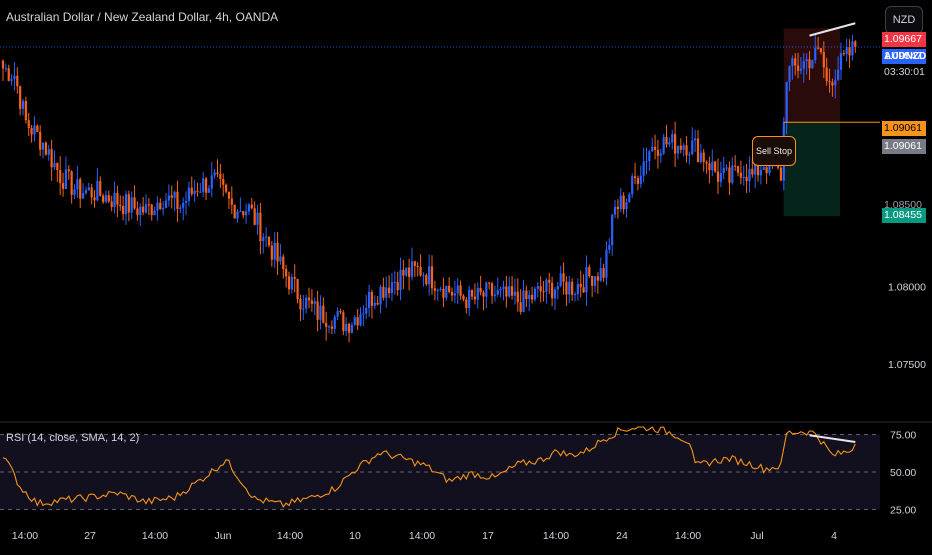 The width and height of the screenshot is (932, 555). I want to click on stop-loss-tag: 1.09667, so click(904, 39).